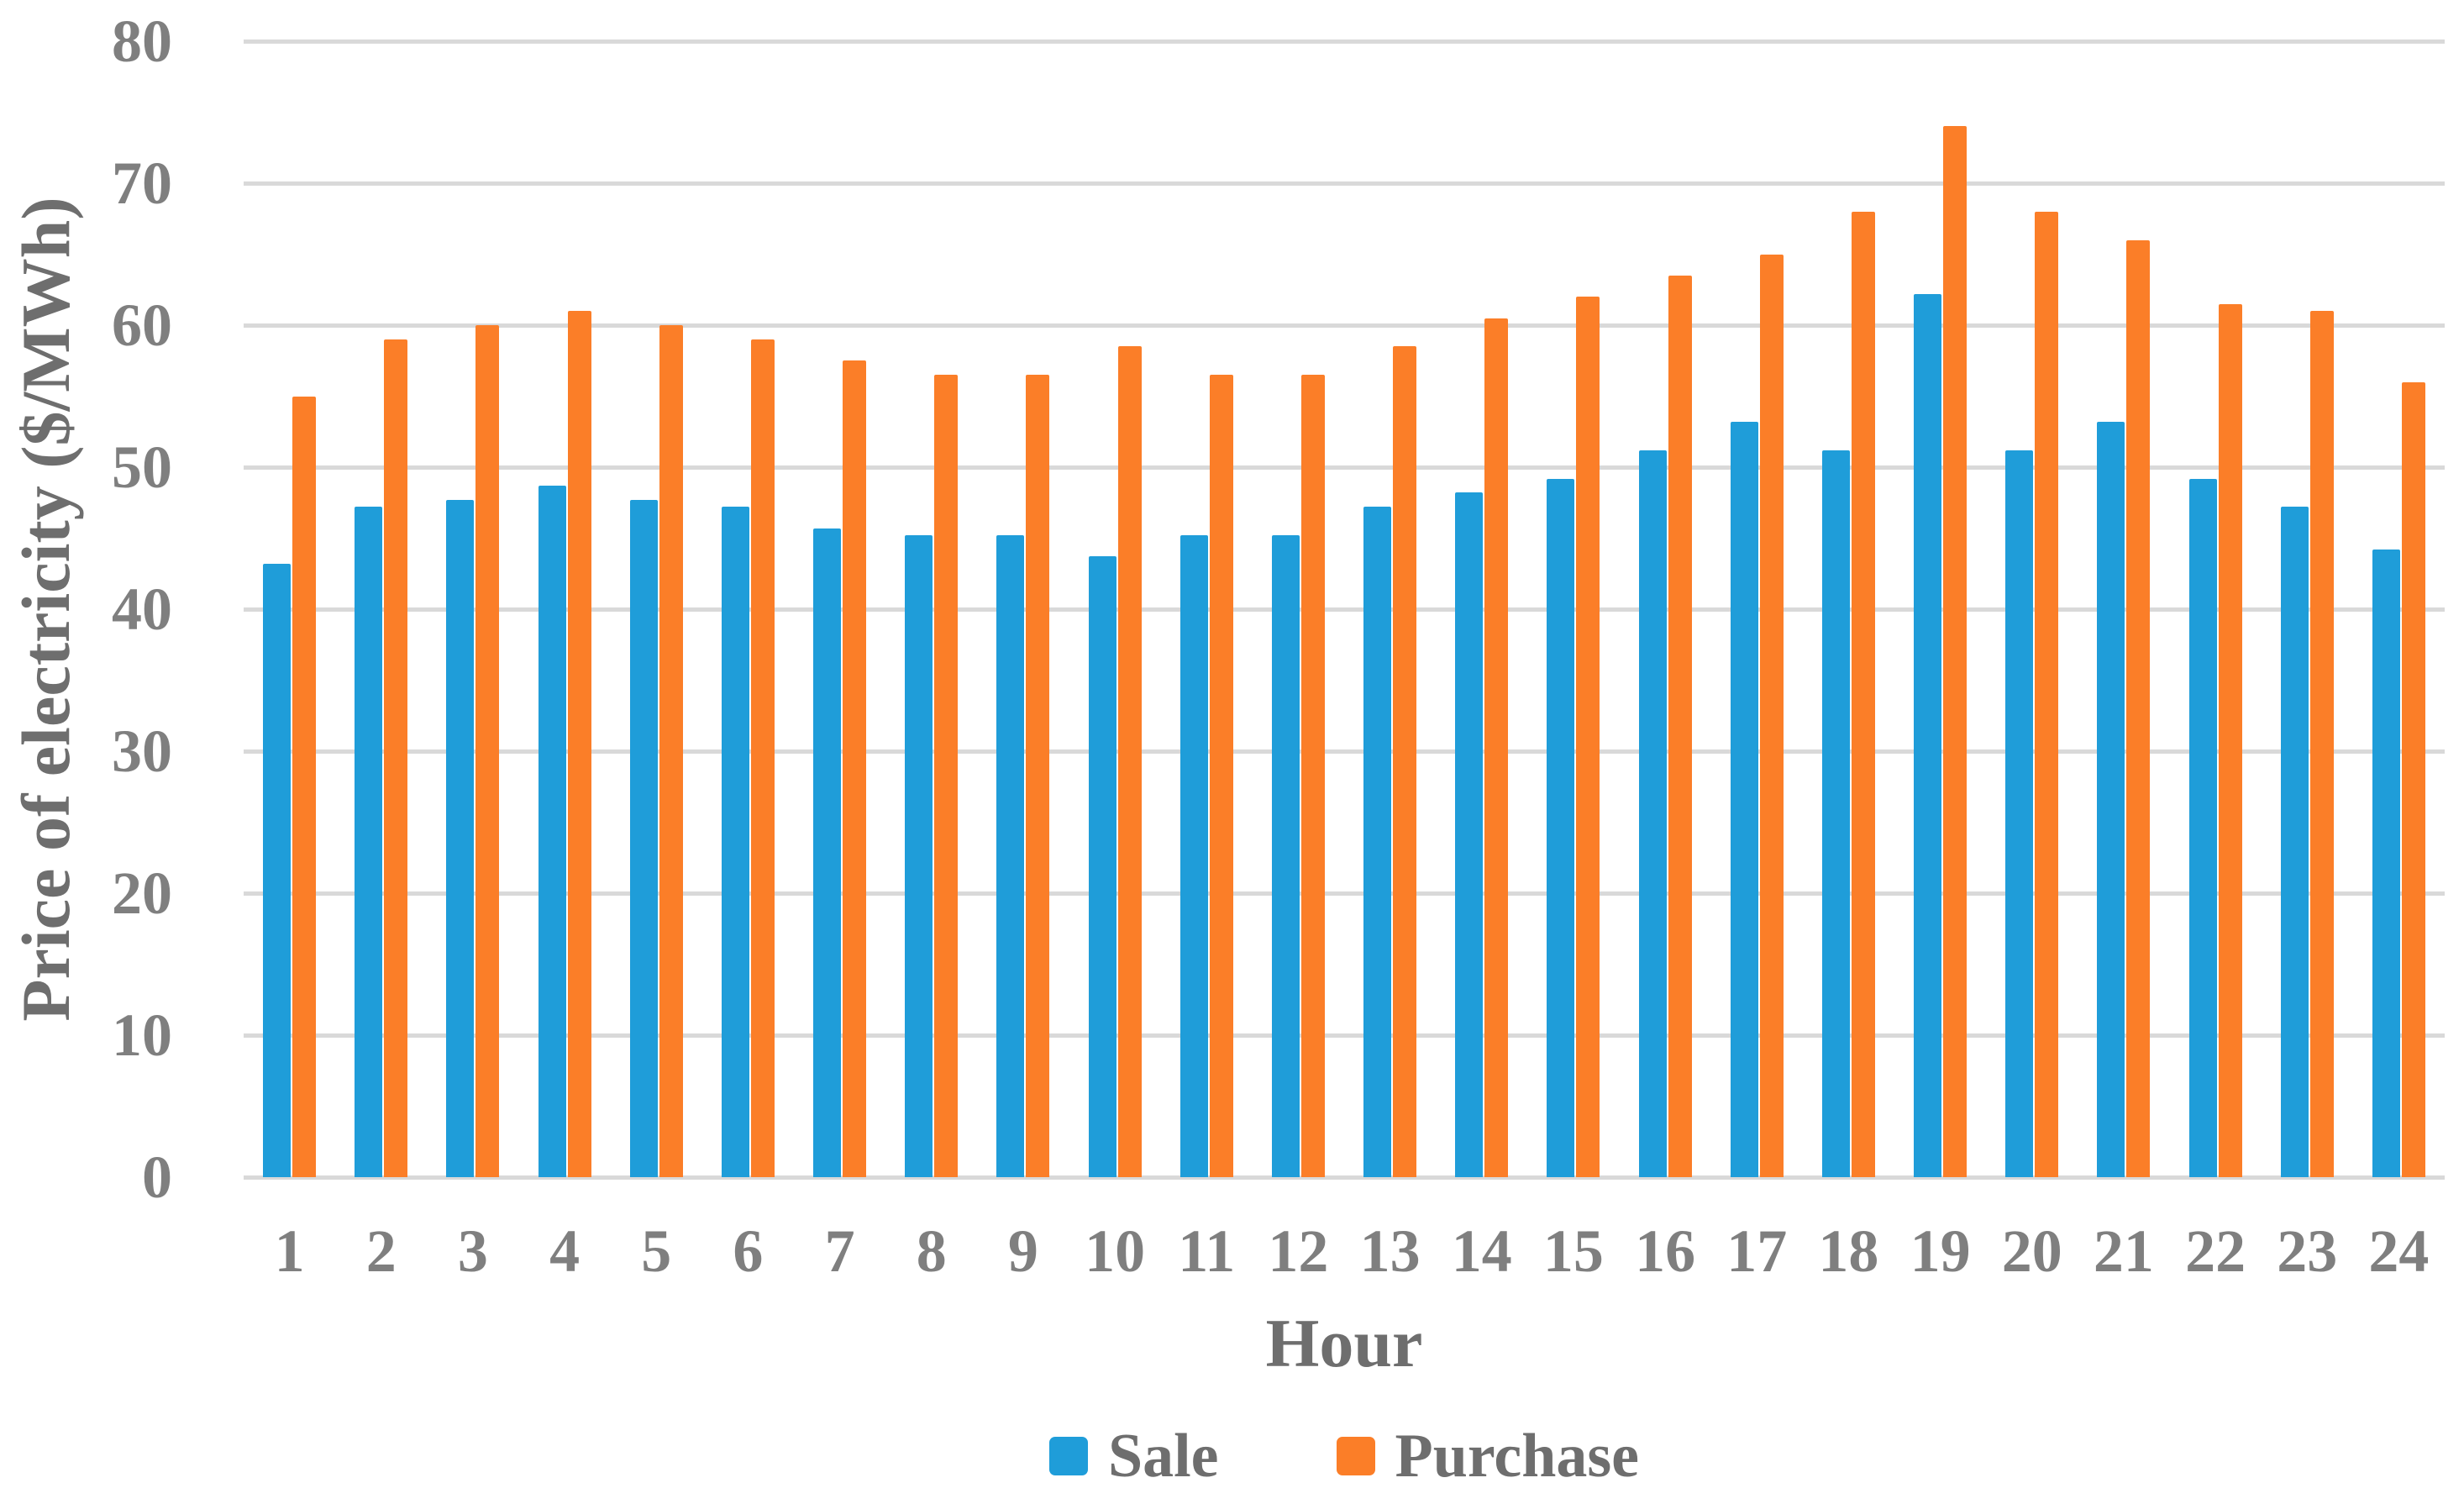  Describe the element at coordinates (2399, 1251) in the screenshot. I see `x-tick-label-24: 24` at that location.